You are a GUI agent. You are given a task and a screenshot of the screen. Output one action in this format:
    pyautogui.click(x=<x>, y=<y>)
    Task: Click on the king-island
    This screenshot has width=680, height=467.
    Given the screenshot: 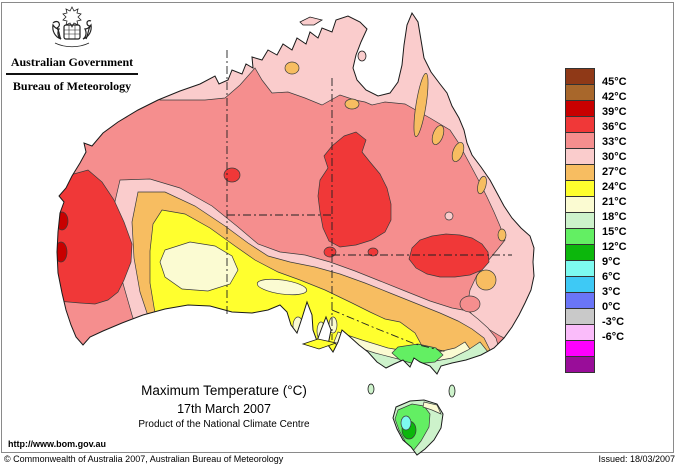 What is the action you would take?
    pyautogui.click(x=371, y=389)
    